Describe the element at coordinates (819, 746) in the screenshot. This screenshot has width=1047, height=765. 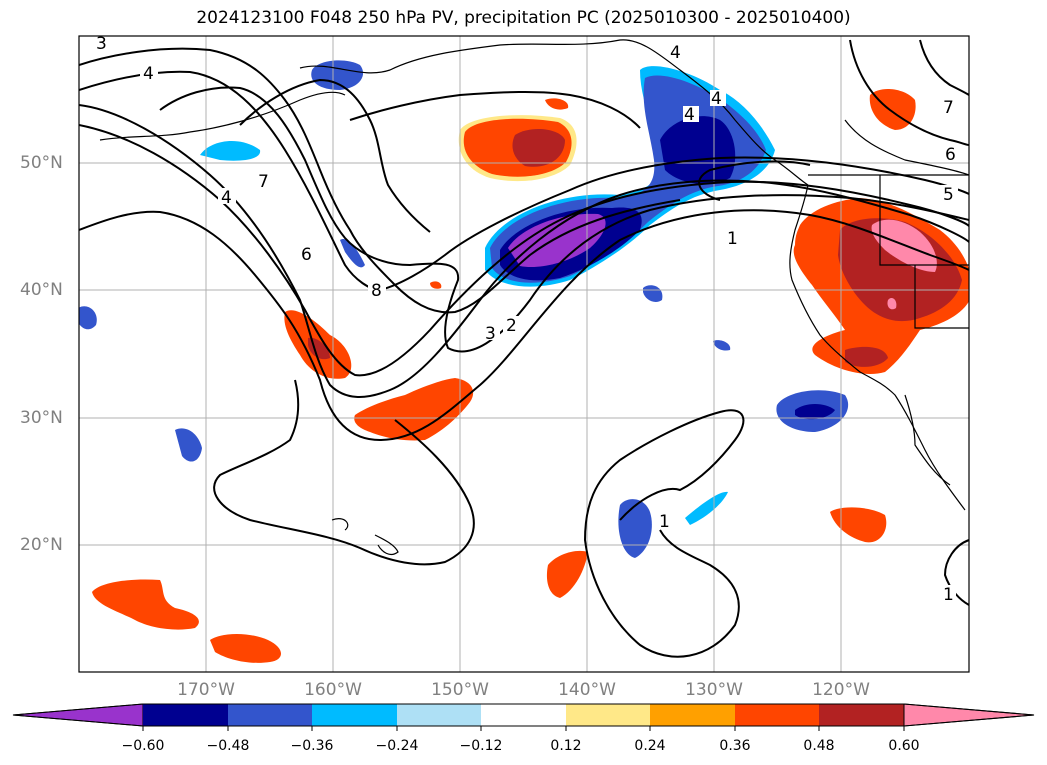
I see `colorbar-tick-label: 0.48` at that location.